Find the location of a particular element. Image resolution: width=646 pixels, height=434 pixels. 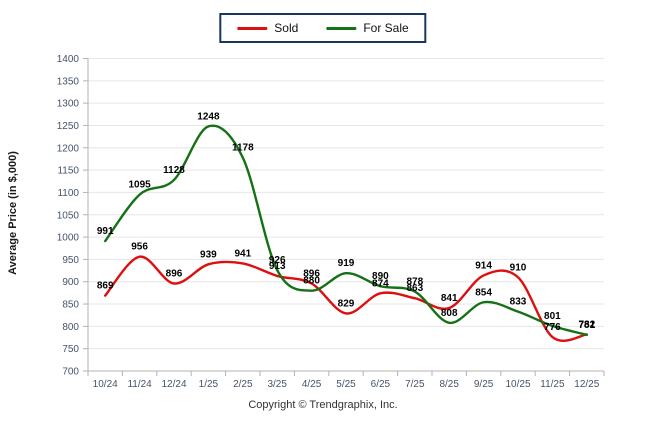

y-tick-label: 1100 is located at coordinates (68, 193).